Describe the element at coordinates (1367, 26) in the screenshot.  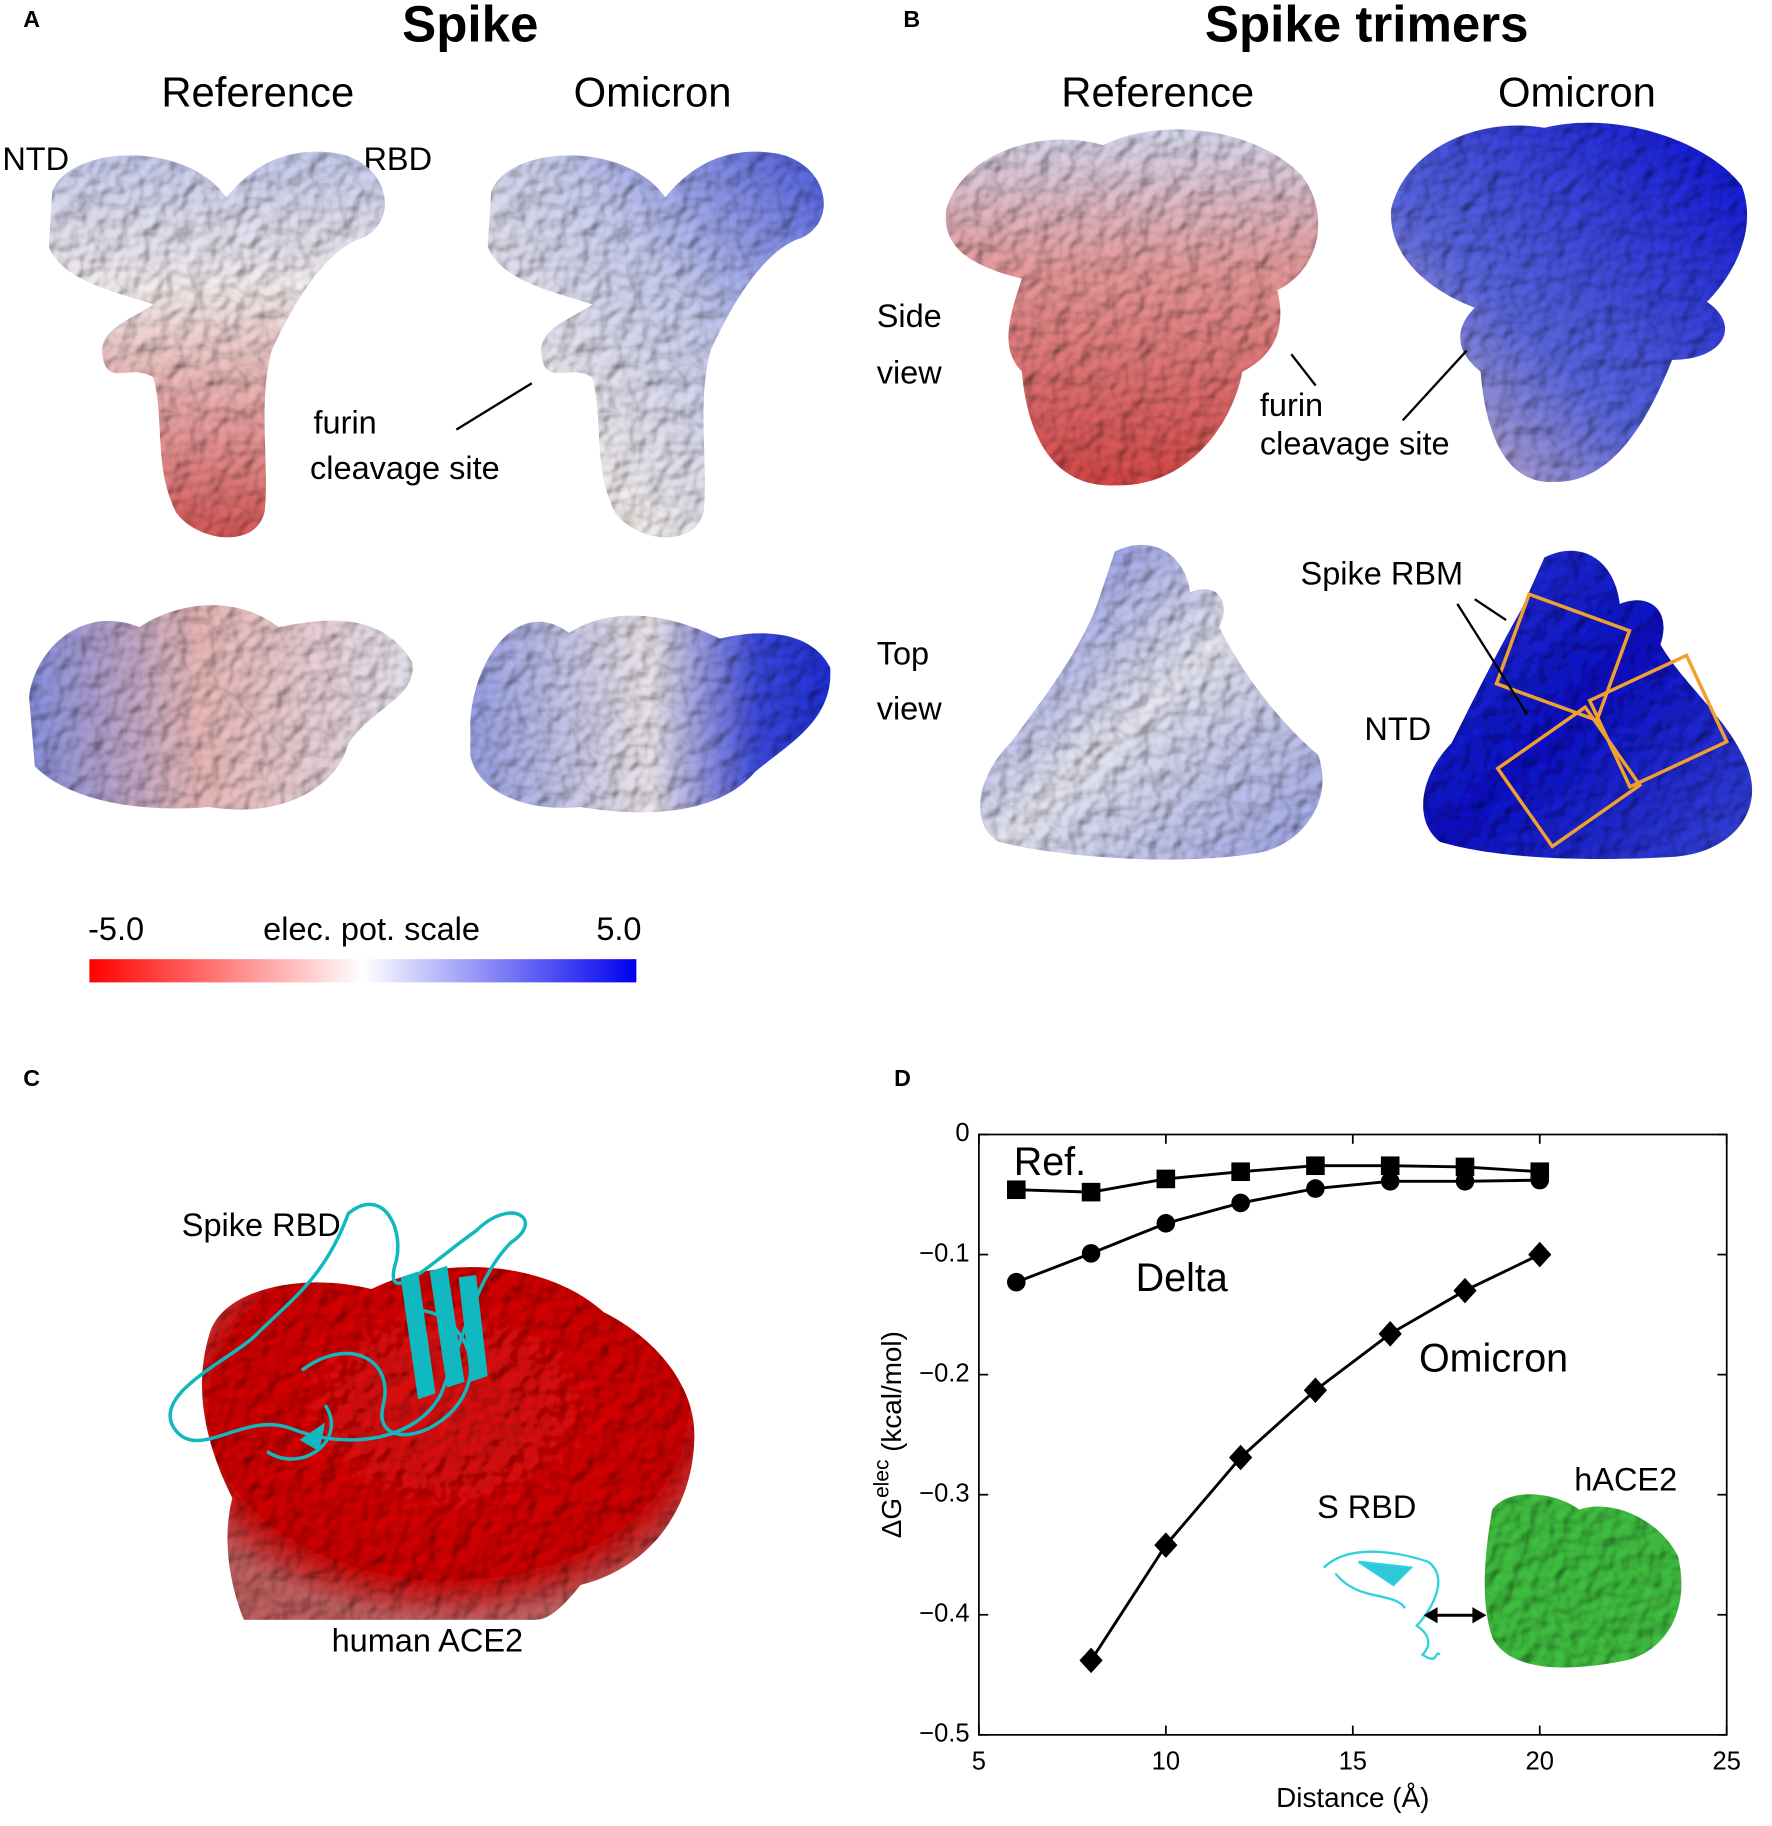
I see `panel-title: Spike trimers` at that location.